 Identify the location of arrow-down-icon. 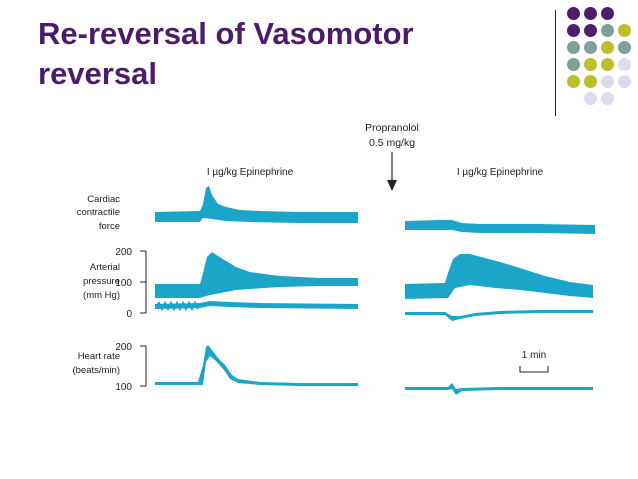
(392, 171).